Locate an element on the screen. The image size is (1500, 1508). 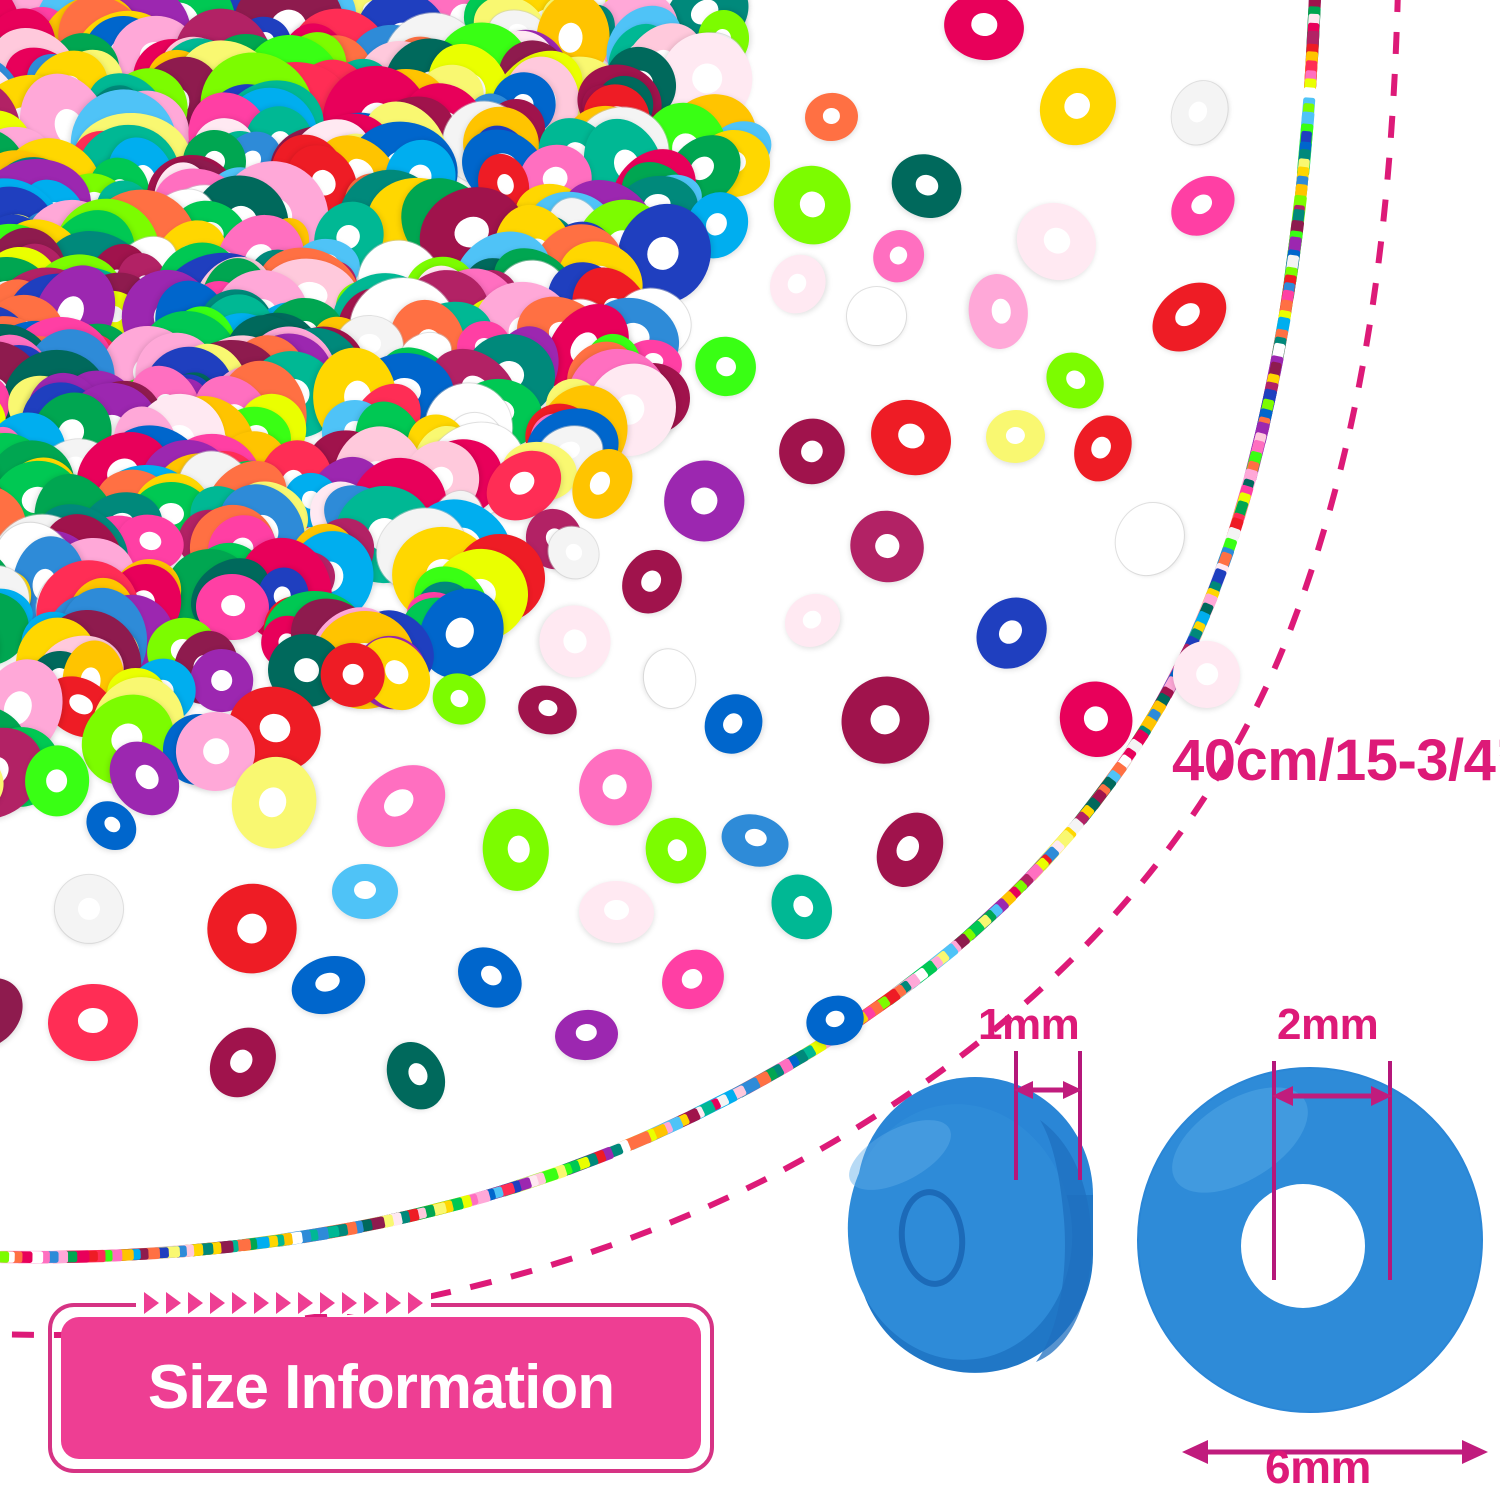
hole-diameter-label: 2mm is located at coordinates (1328, 1024).